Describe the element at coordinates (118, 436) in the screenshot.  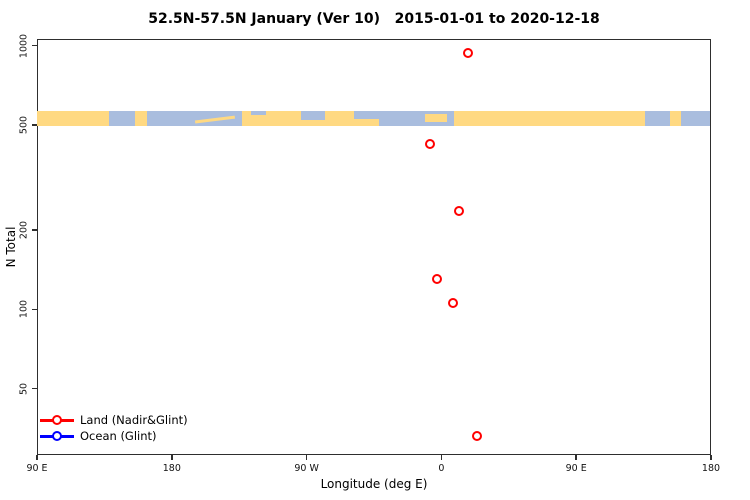
I see `legend-label: Ocean (Glint)` at that location.